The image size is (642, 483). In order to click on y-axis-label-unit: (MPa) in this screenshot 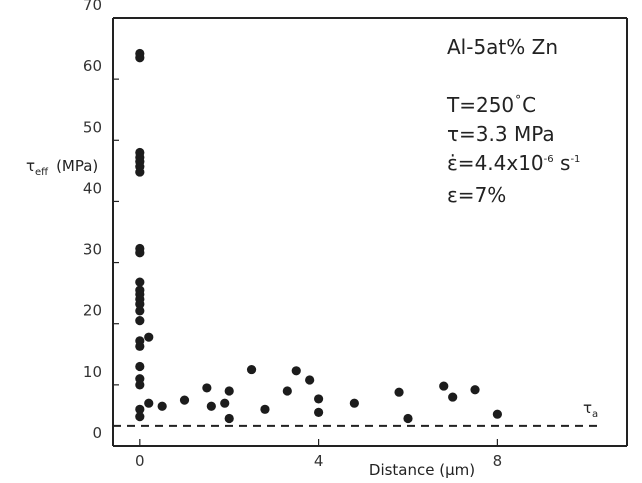, I will do `click(77, 166)`.